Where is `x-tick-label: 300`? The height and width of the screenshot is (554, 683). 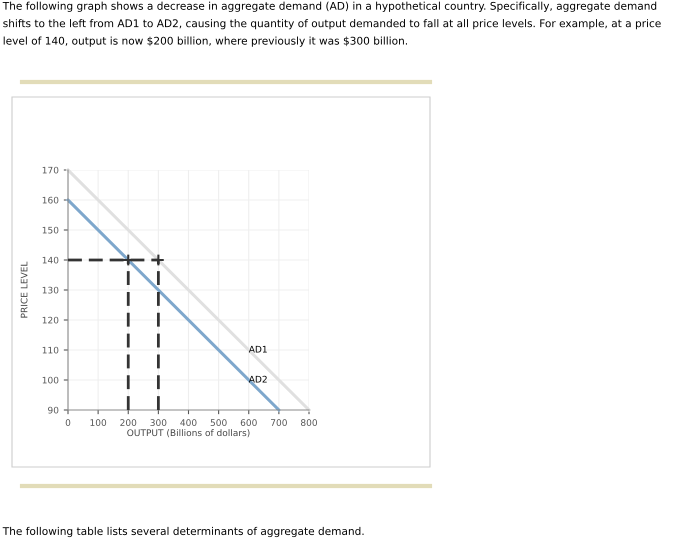
x-tick-label: 300 is located at coordinates (158, 422).